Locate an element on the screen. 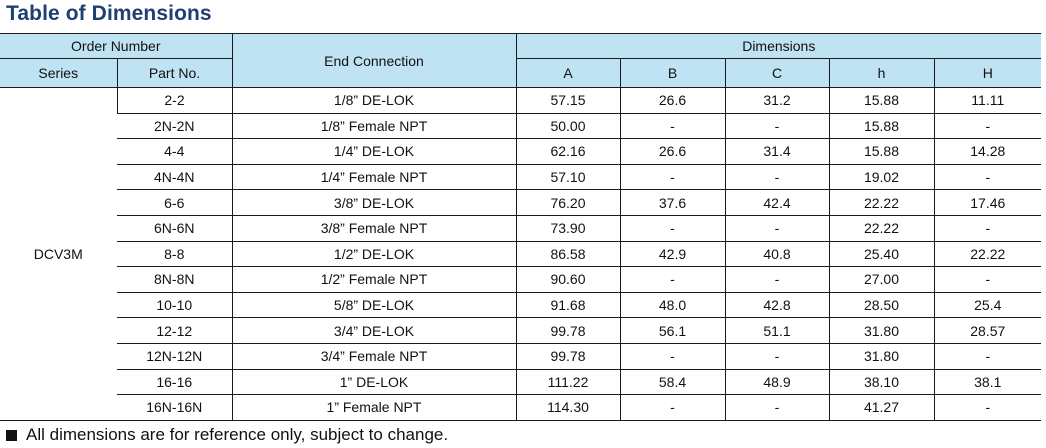  dim-a-cell: 57.10 is located at coordinates (567, 177).